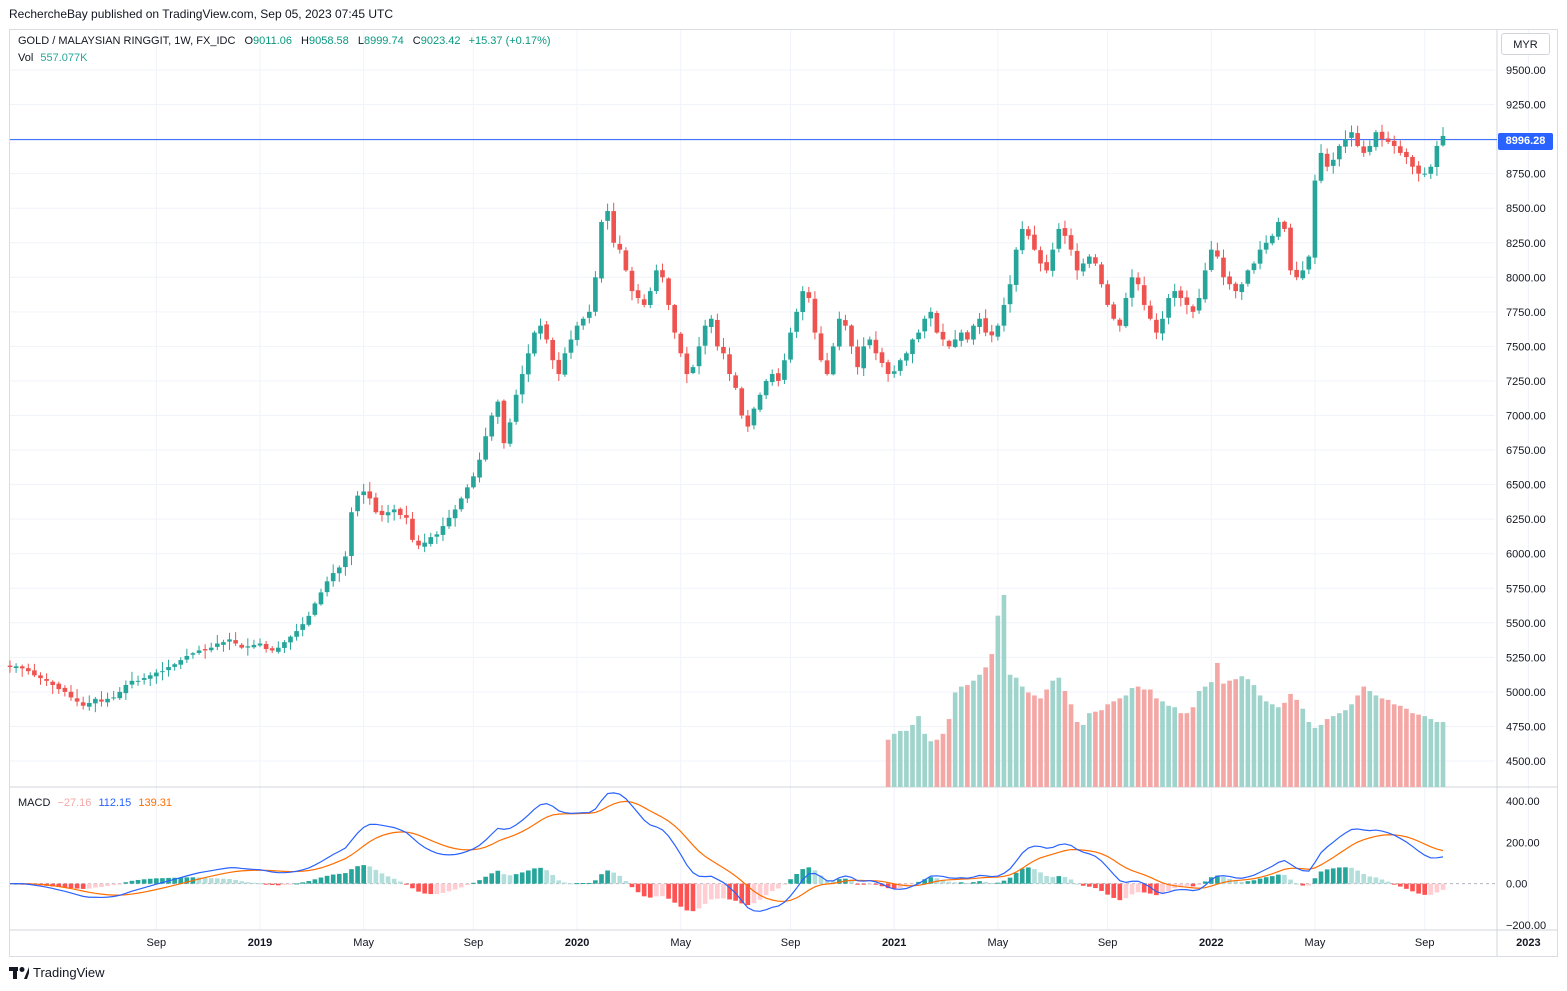 The width and height of the screenshot is (1567, 991). What do you see at coordinates (680, 943) in the screenshot?
I see `time-tick-label: May` at bounding box center [680, 943].